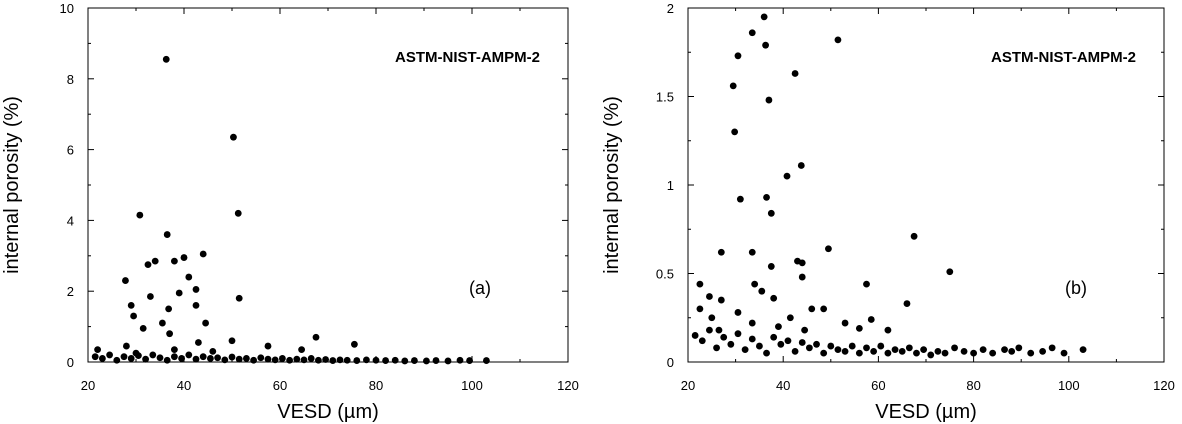 Image resolution: width=1182 pixels, height=424 pixels. What do you see at coordinates (480, 288) in the screenshot?
I see `panel-label: (a)` at bounding box center [480, 288].